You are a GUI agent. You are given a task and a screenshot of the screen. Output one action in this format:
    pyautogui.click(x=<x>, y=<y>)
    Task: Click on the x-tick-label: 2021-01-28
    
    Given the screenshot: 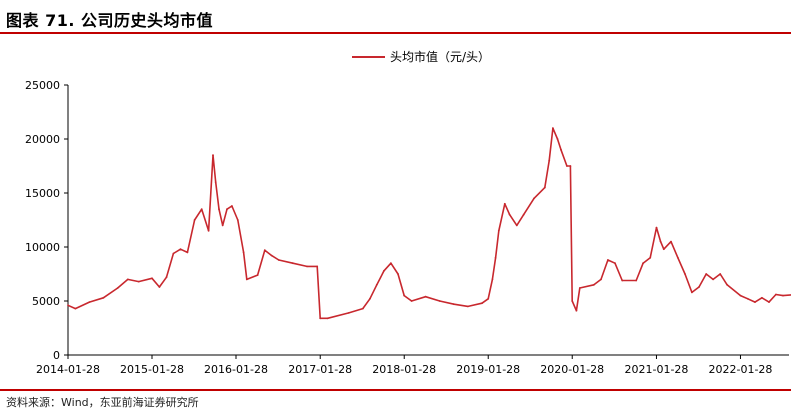 What is the action you would take?
    pyautogui.click(x=656, y=369)
    